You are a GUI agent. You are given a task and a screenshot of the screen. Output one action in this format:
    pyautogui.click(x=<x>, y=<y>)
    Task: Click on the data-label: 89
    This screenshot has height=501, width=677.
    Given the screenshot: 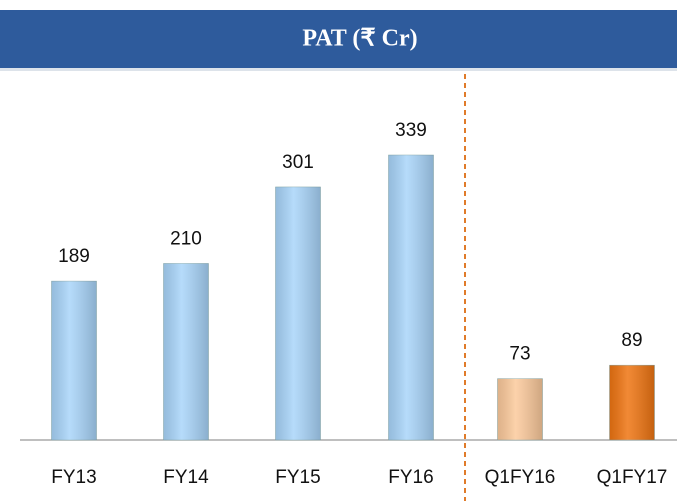 What is the action you would take?
    pyautogui.click(x=631, y=340)
    